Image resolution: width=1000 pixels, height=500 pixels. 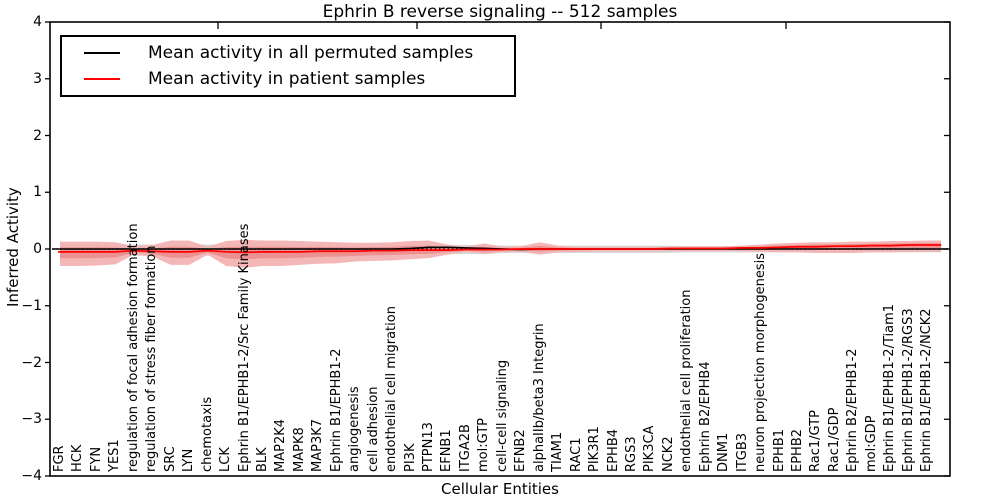 I want to click on x-tick-label: Ephrin B2/EPHB1-2, so click(x=853, y=410).